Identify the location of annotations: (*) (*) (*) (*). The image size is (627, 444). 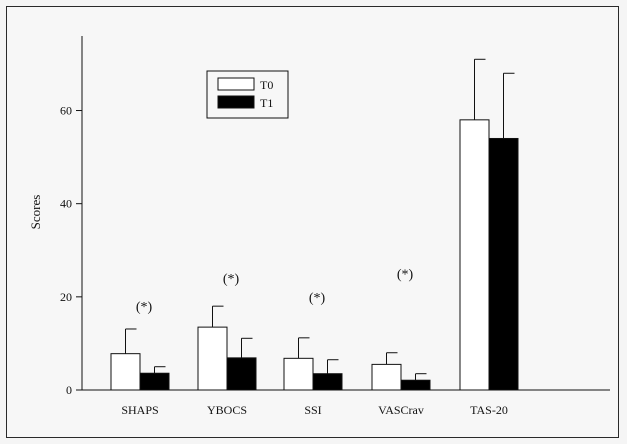
(275, 292).